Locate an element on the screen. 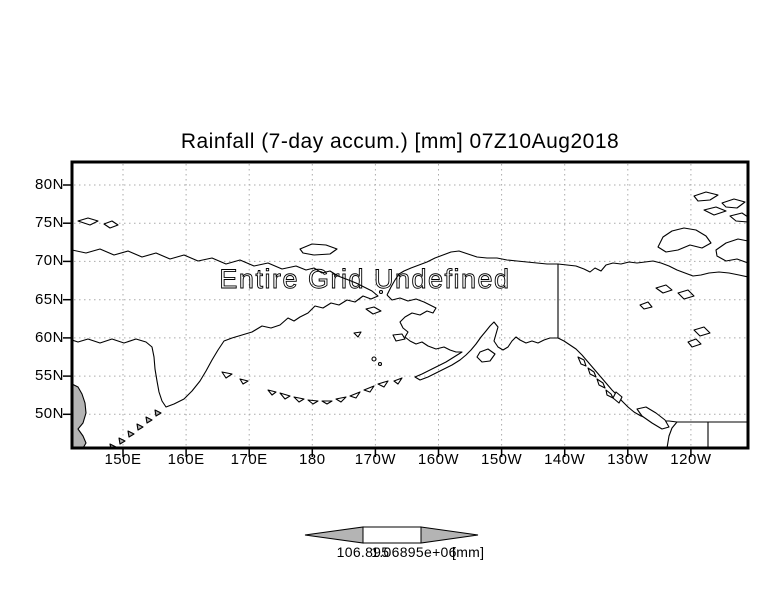 The height and width of the screenshot is (612, 784). lon-tick-label: 160W is located at coordinates (438, 459).